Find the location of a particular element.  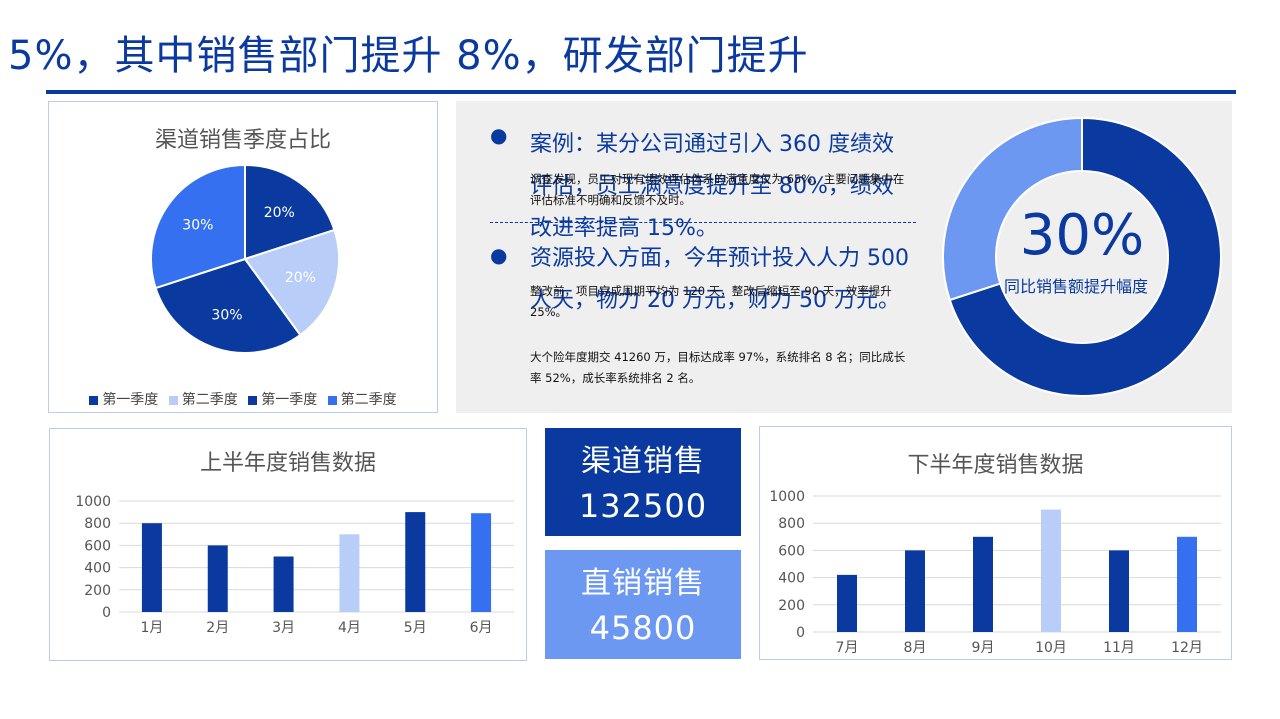

second-half-chart-title: 下半年度销售数据 is located at coordinates (995, 465).